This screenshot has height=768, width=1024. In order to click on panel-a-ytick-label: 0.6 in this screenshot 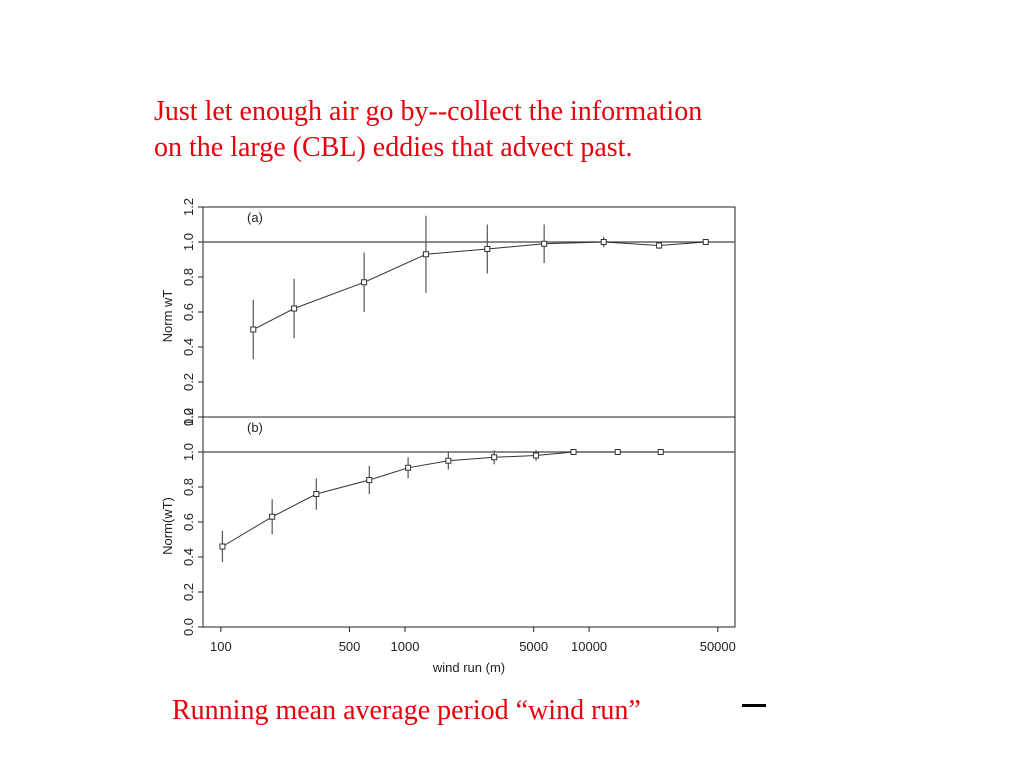, I will do `click(188, 312)`.